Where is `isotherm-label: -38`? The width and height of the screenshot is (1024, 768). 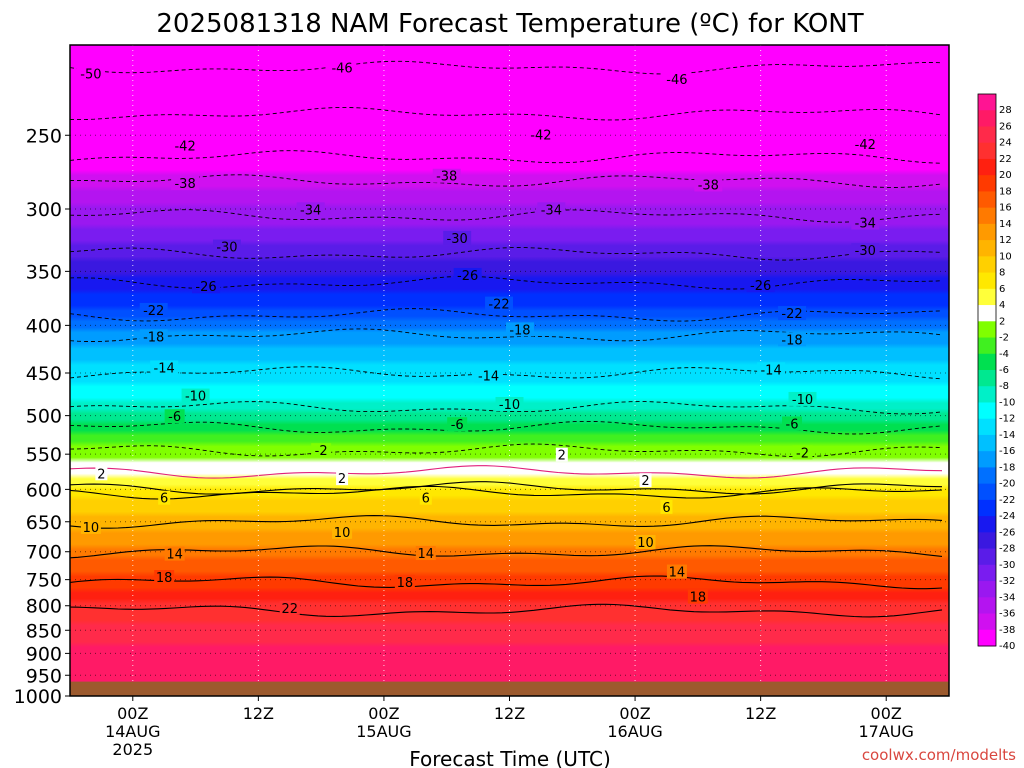
isotherm-label: -38 is located at coordinates (185, 183).